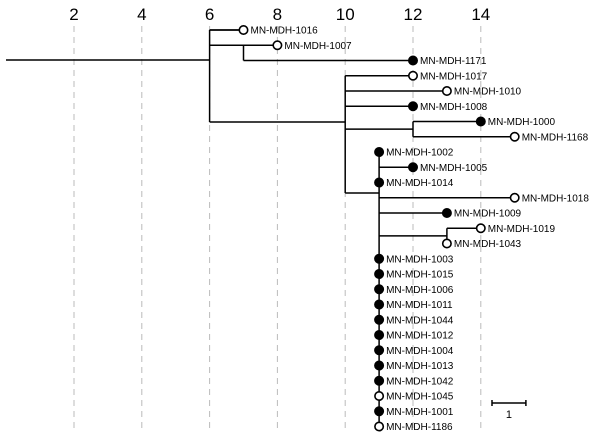 The height and width of the screenshot is (439, 600). I want to click on tip-label: MN-MDH-1002, so click(420, 153).